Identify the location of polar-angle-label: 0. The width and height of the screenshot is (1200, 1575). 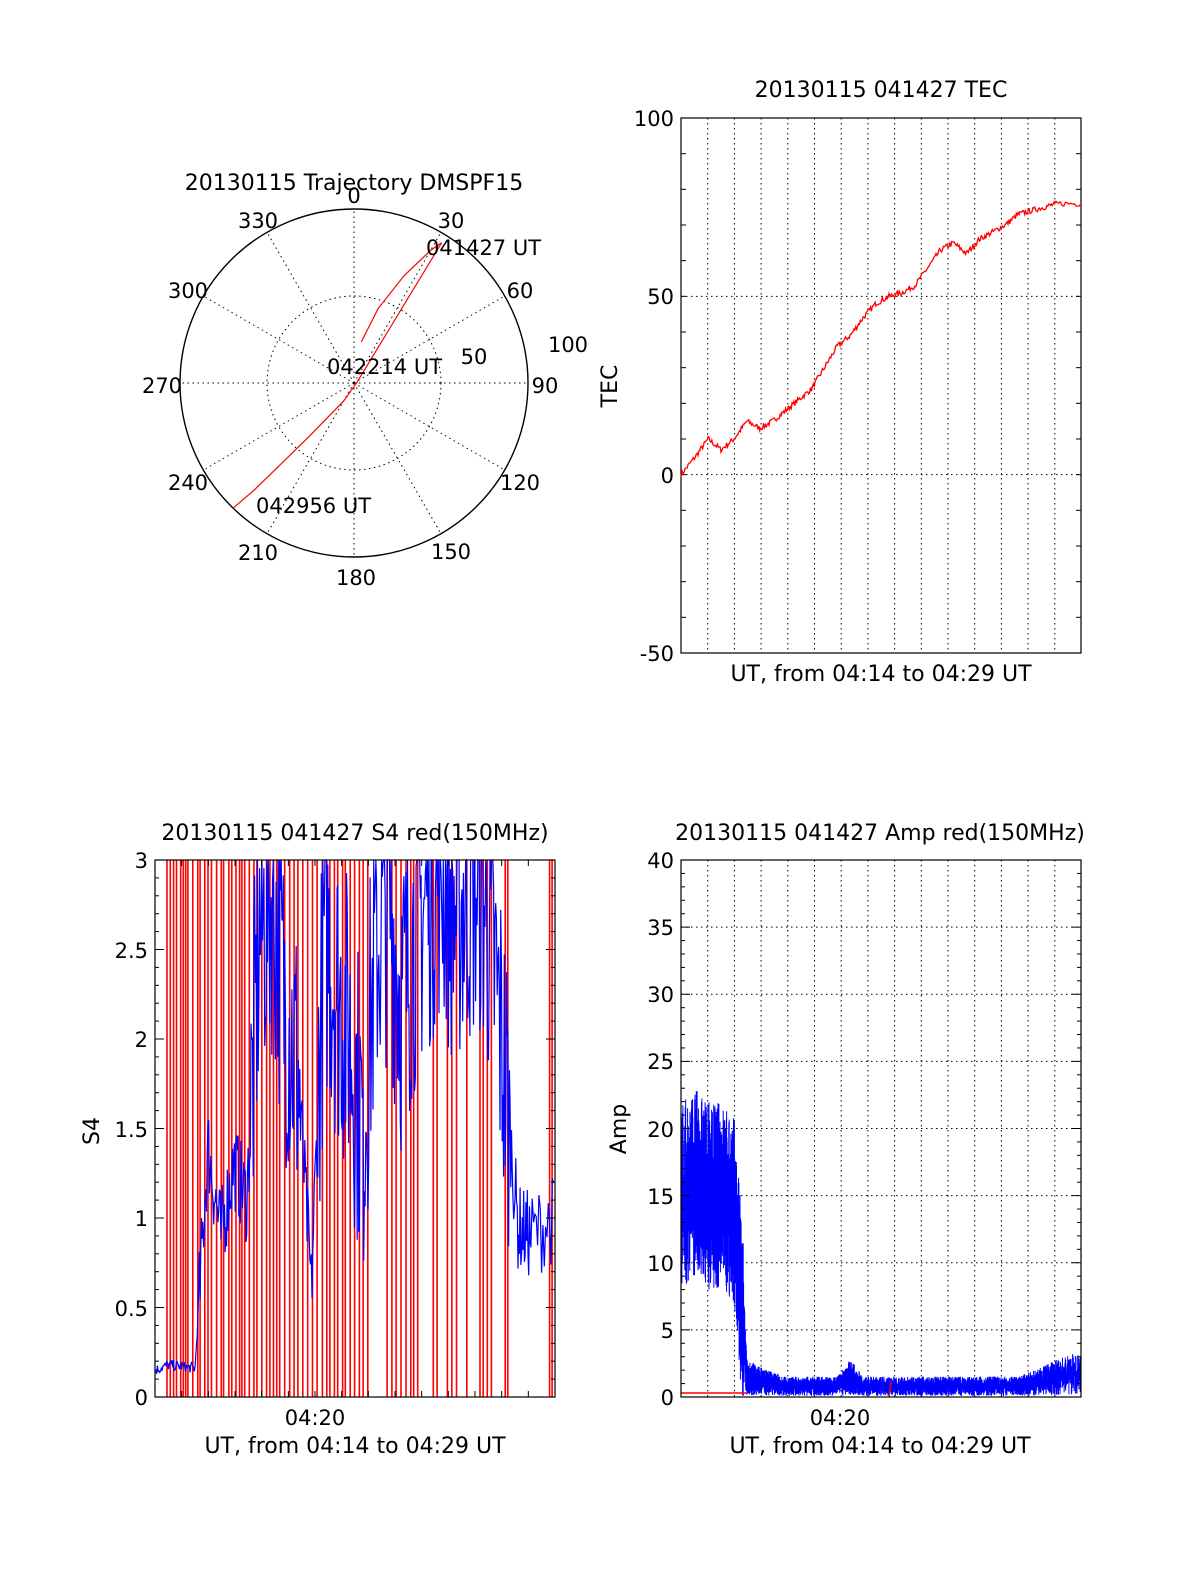
(353, 196).